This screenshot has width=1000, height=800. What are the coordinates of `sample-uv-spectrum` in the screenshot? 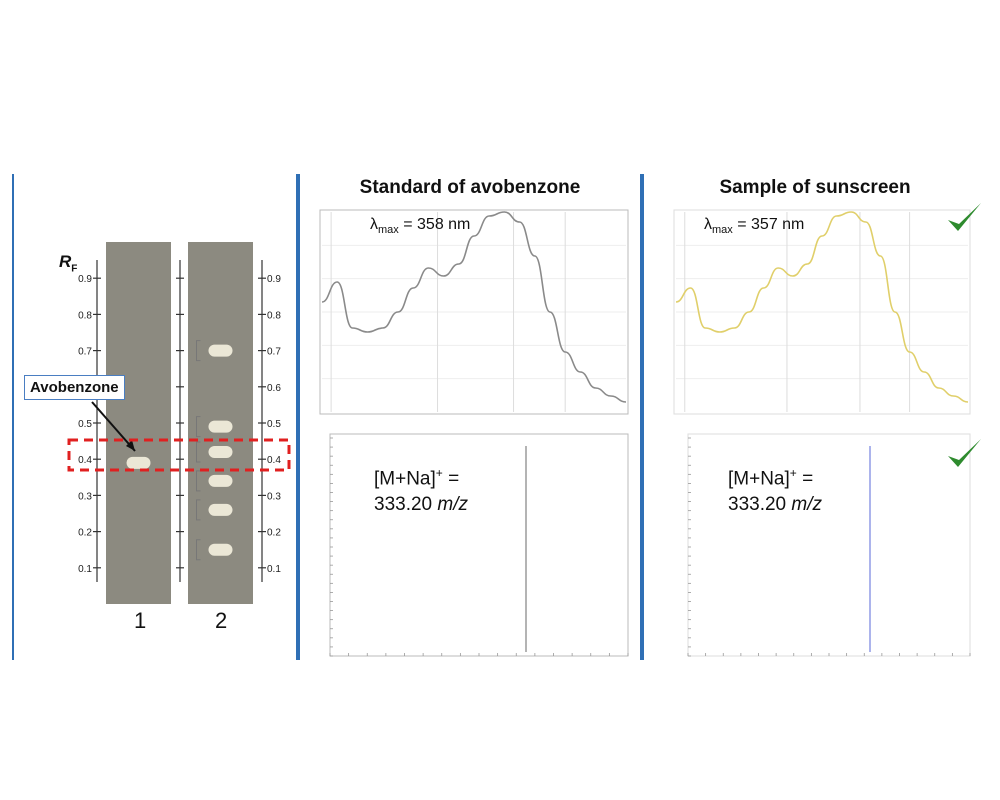 It's located at (822, 312).